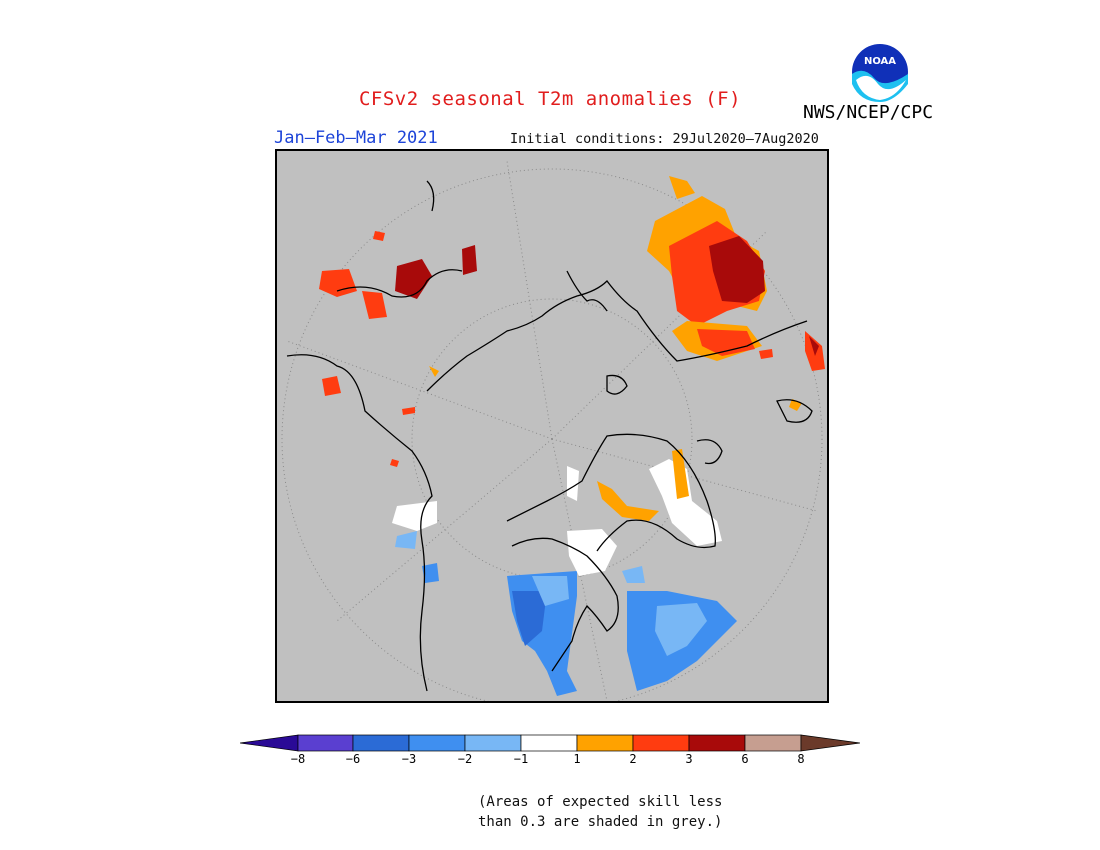  Describe the element at coordinates (521, 759) in the screenshot. I see `colorbar-tick-label: −1` at that location.